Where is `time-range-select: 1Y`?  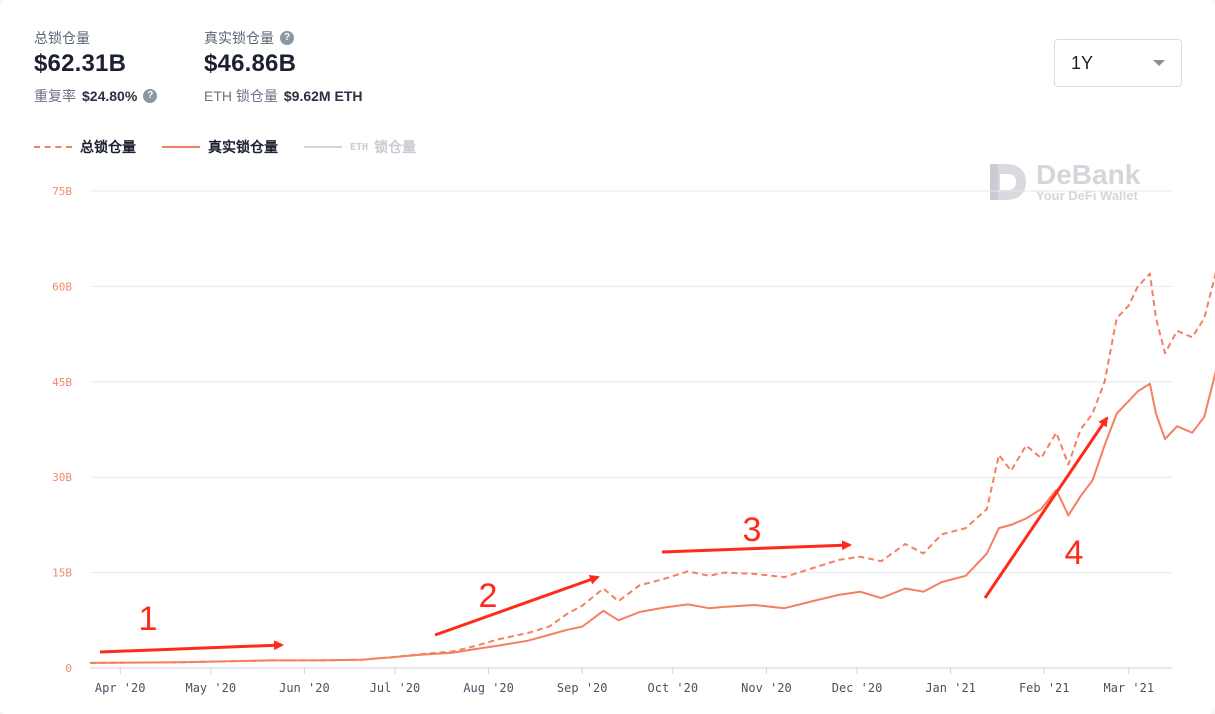
time-range-select: 1Y is located at coordinates (1118, 63).